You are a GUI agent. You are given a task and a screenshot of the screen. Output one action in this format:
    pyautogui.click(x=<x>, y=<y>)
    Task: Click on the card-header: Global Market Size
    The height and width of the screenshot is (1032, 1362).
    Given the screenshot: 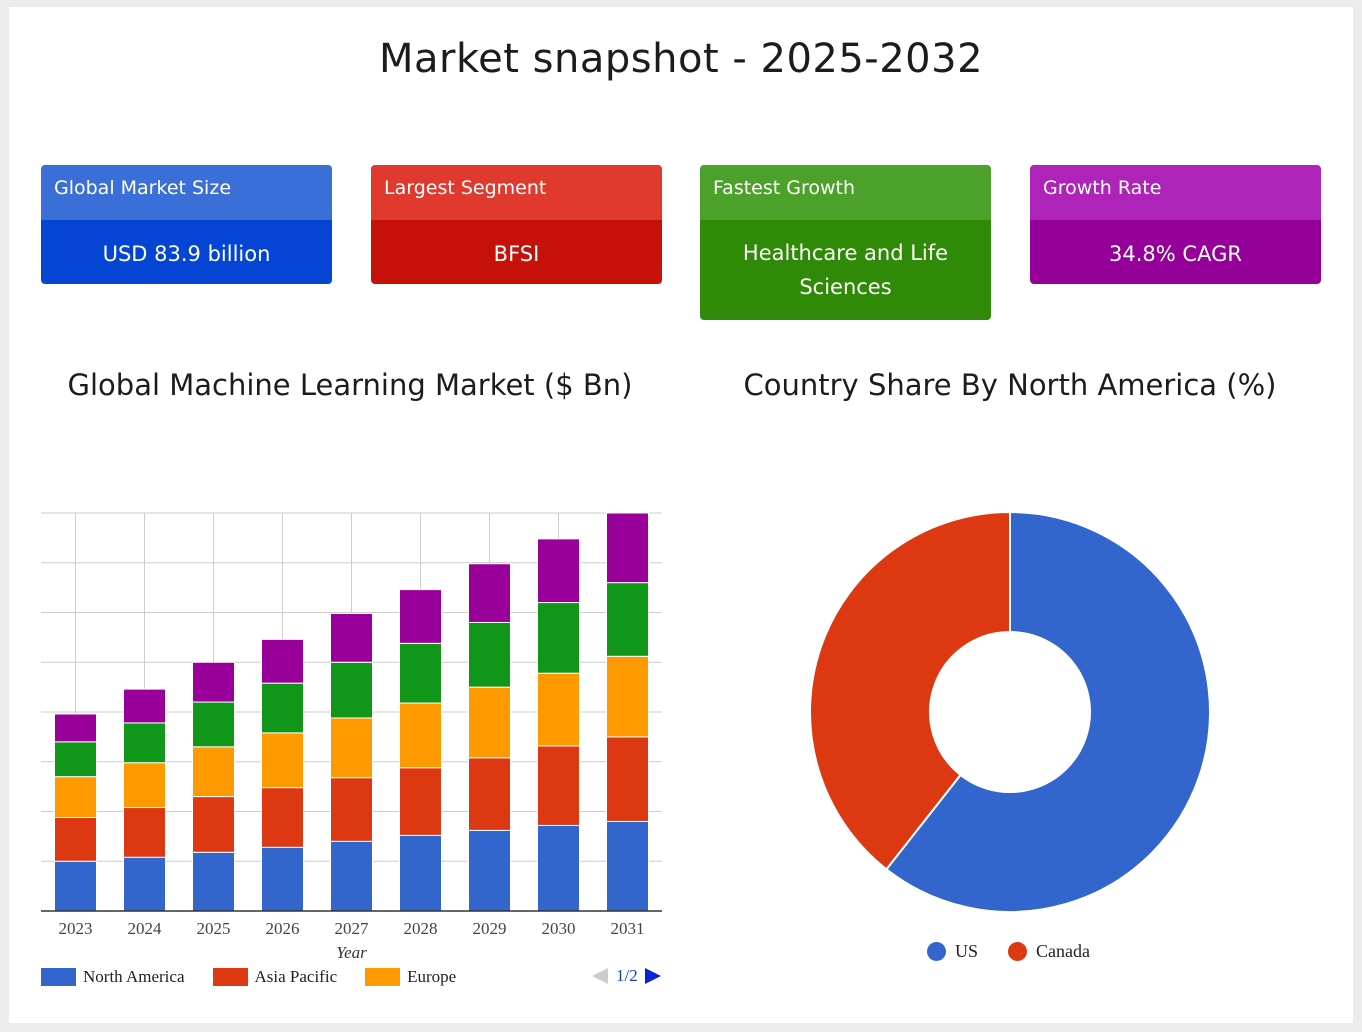 What is the action you would take?
    pyautogui.click(x=186, y=192)
    